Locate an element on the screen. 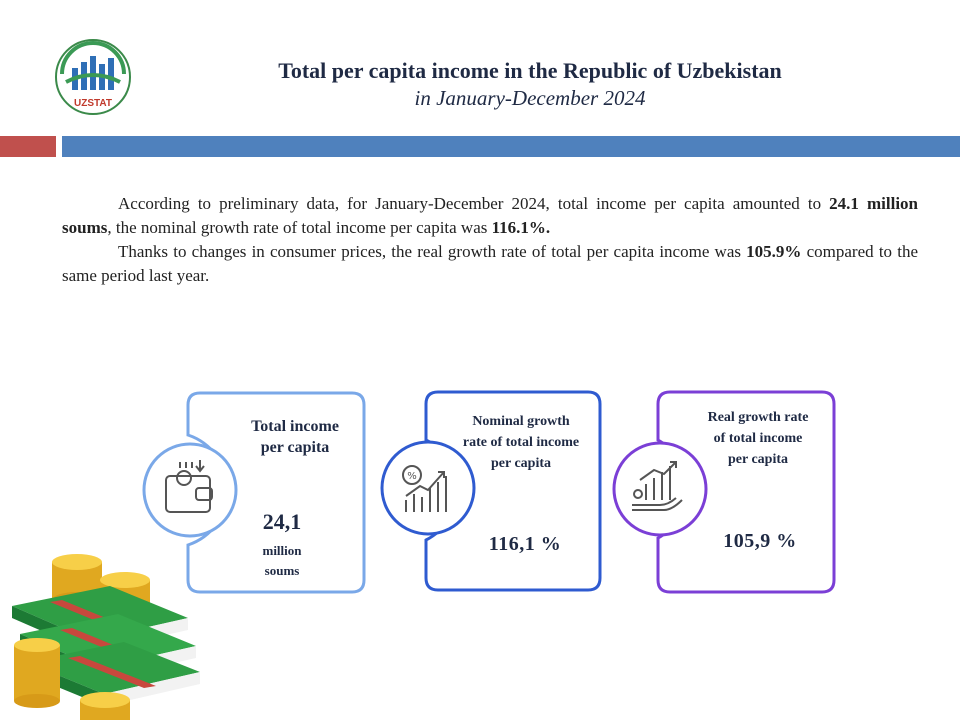 The width and height of the screenshot is (960, 720). banknote-stack is located at coordinates (106, 646).